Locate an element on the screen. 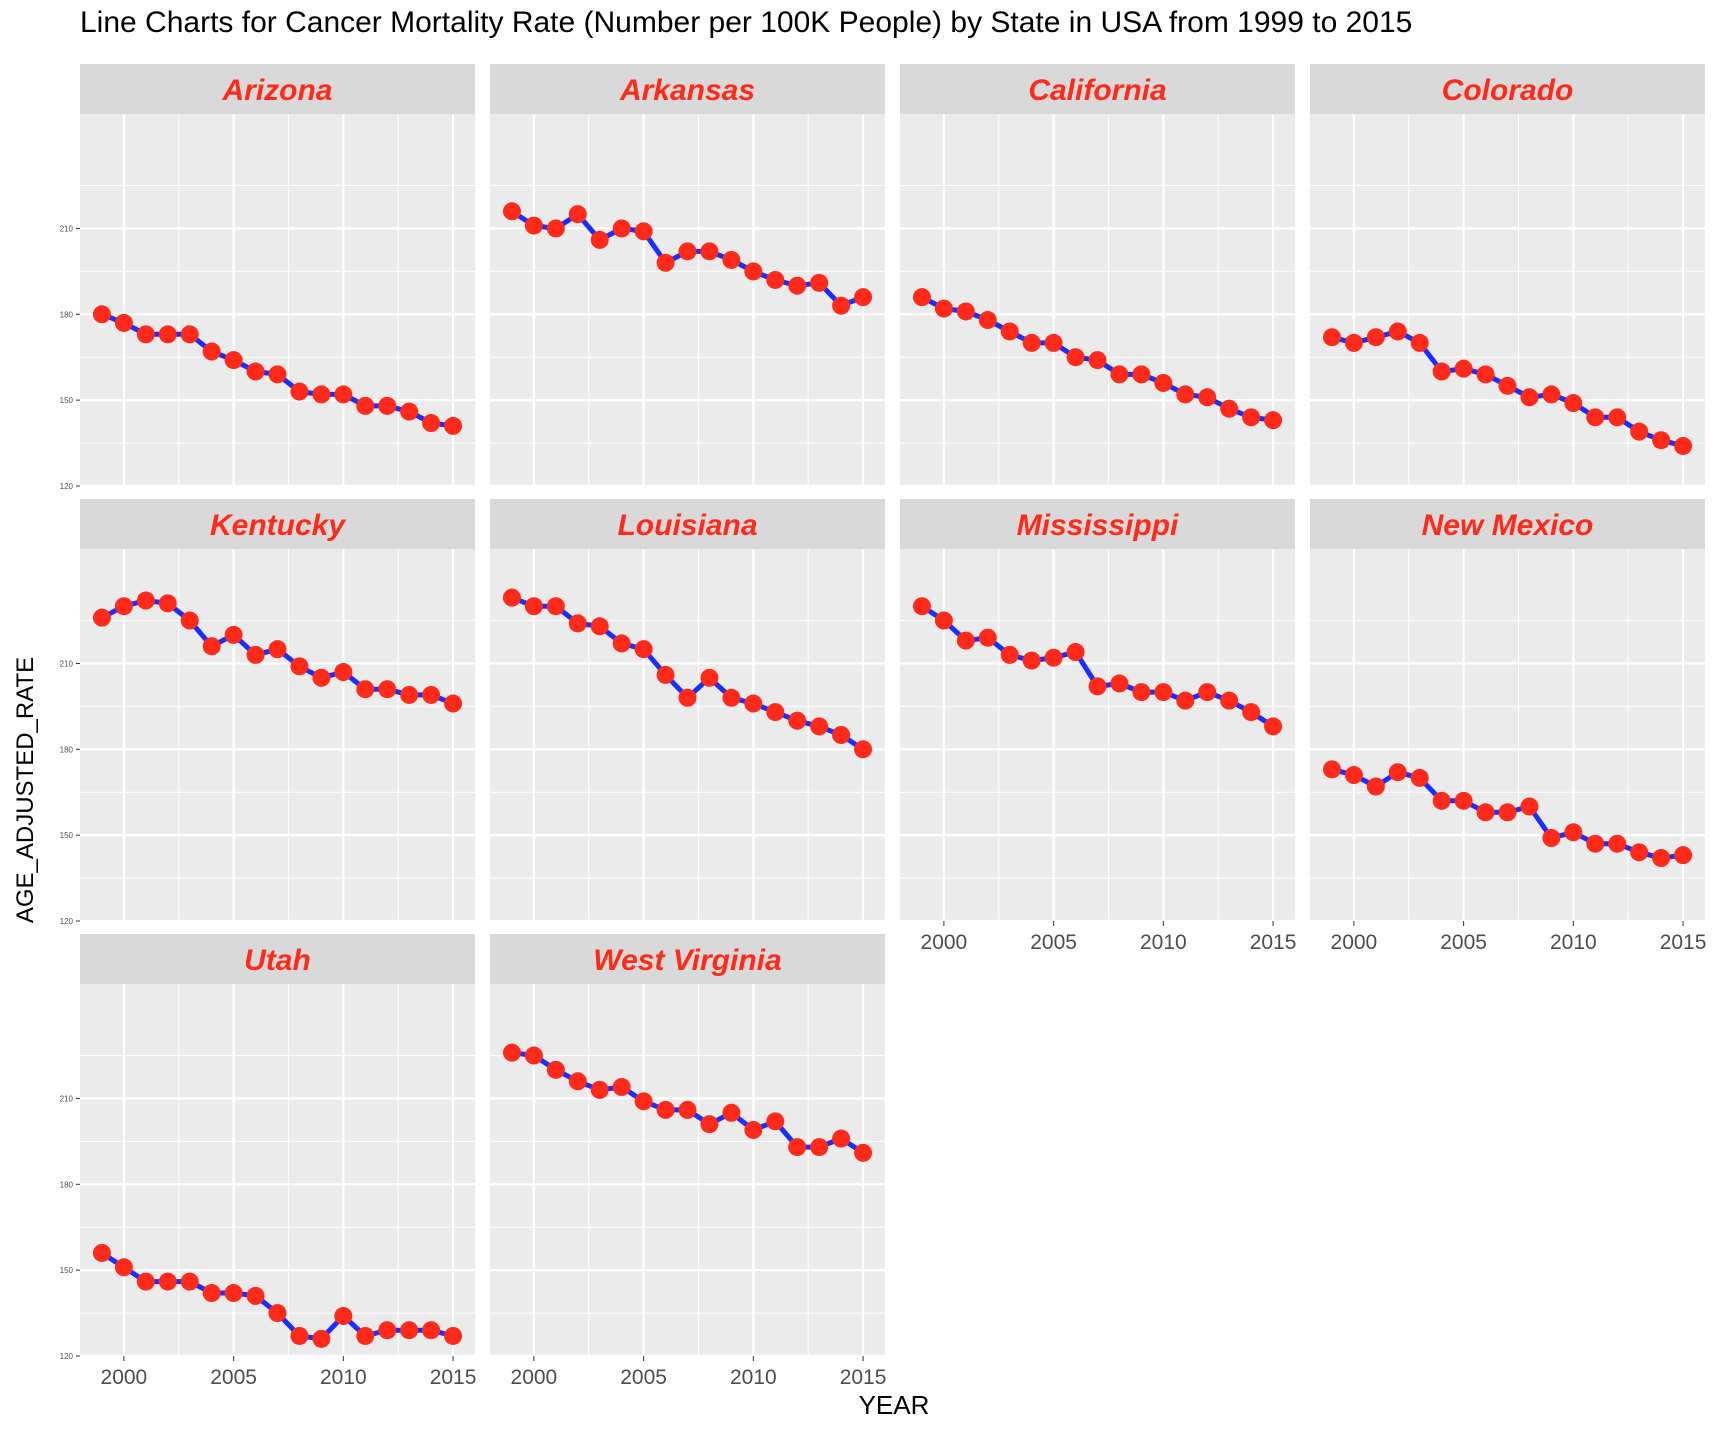  x-tick-label: 2010 is located at coordinates (1163, 942).